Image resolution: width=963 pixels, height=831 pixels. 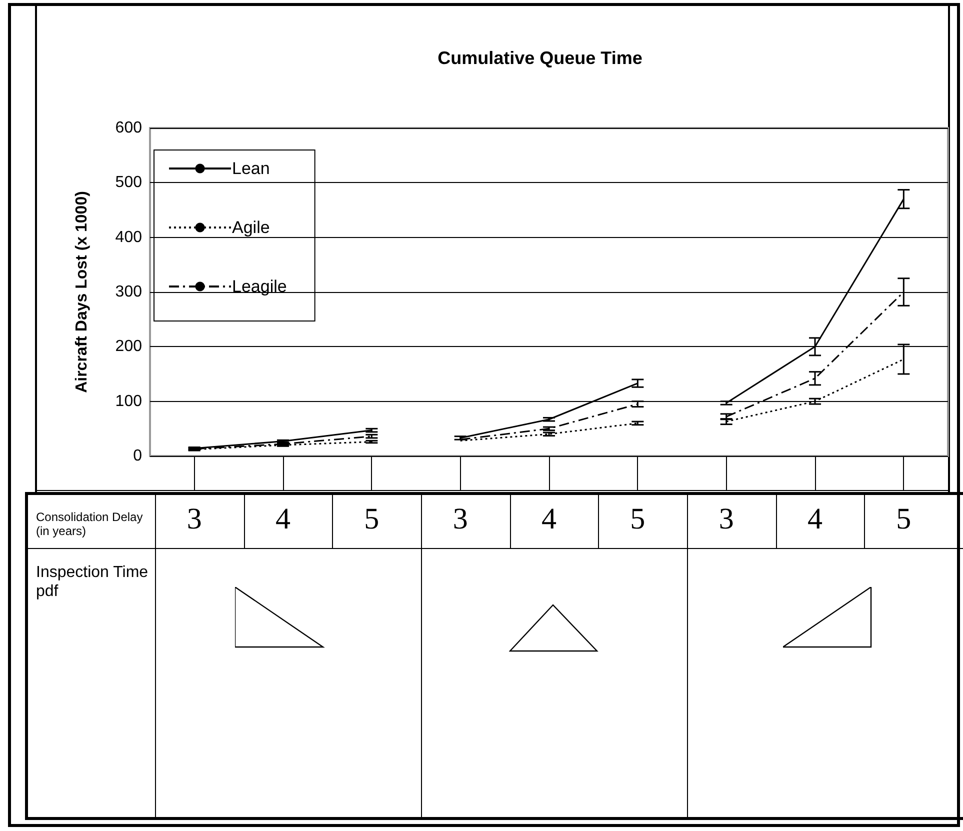 What do you see at coordinates (128, 128) in the screenshot?
I see `y-tick-label: 600` at bounding box center [128, 128].